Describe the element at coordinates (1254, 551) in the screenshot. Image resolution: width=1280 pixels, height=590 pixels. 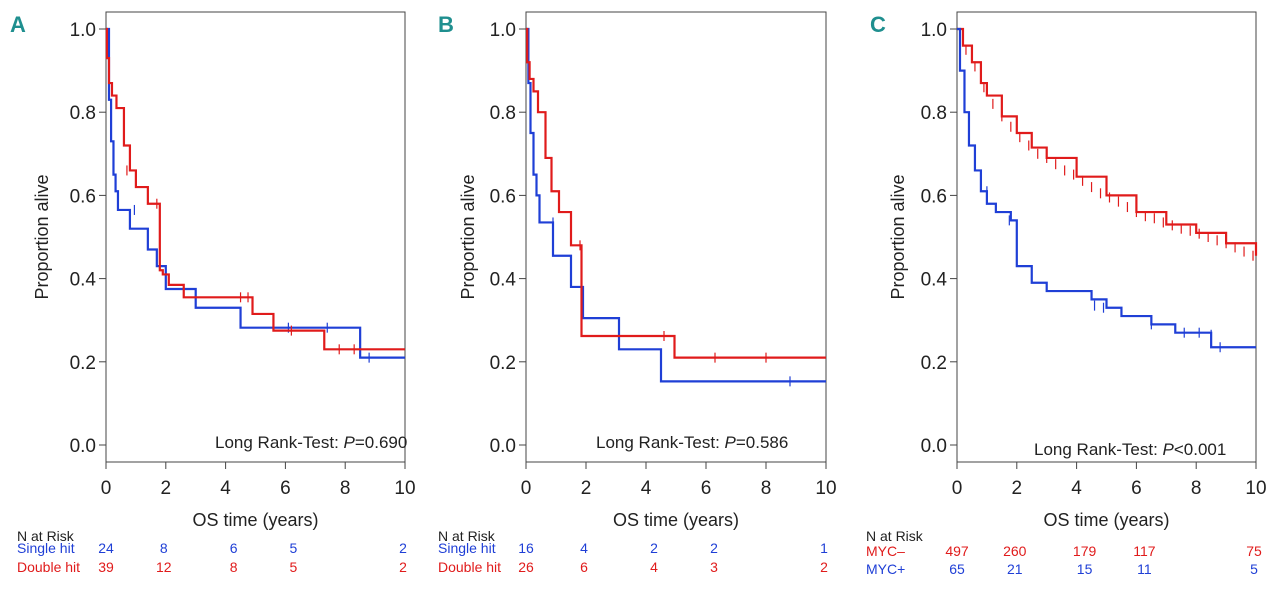
I see `risk-value: 75` at that location.